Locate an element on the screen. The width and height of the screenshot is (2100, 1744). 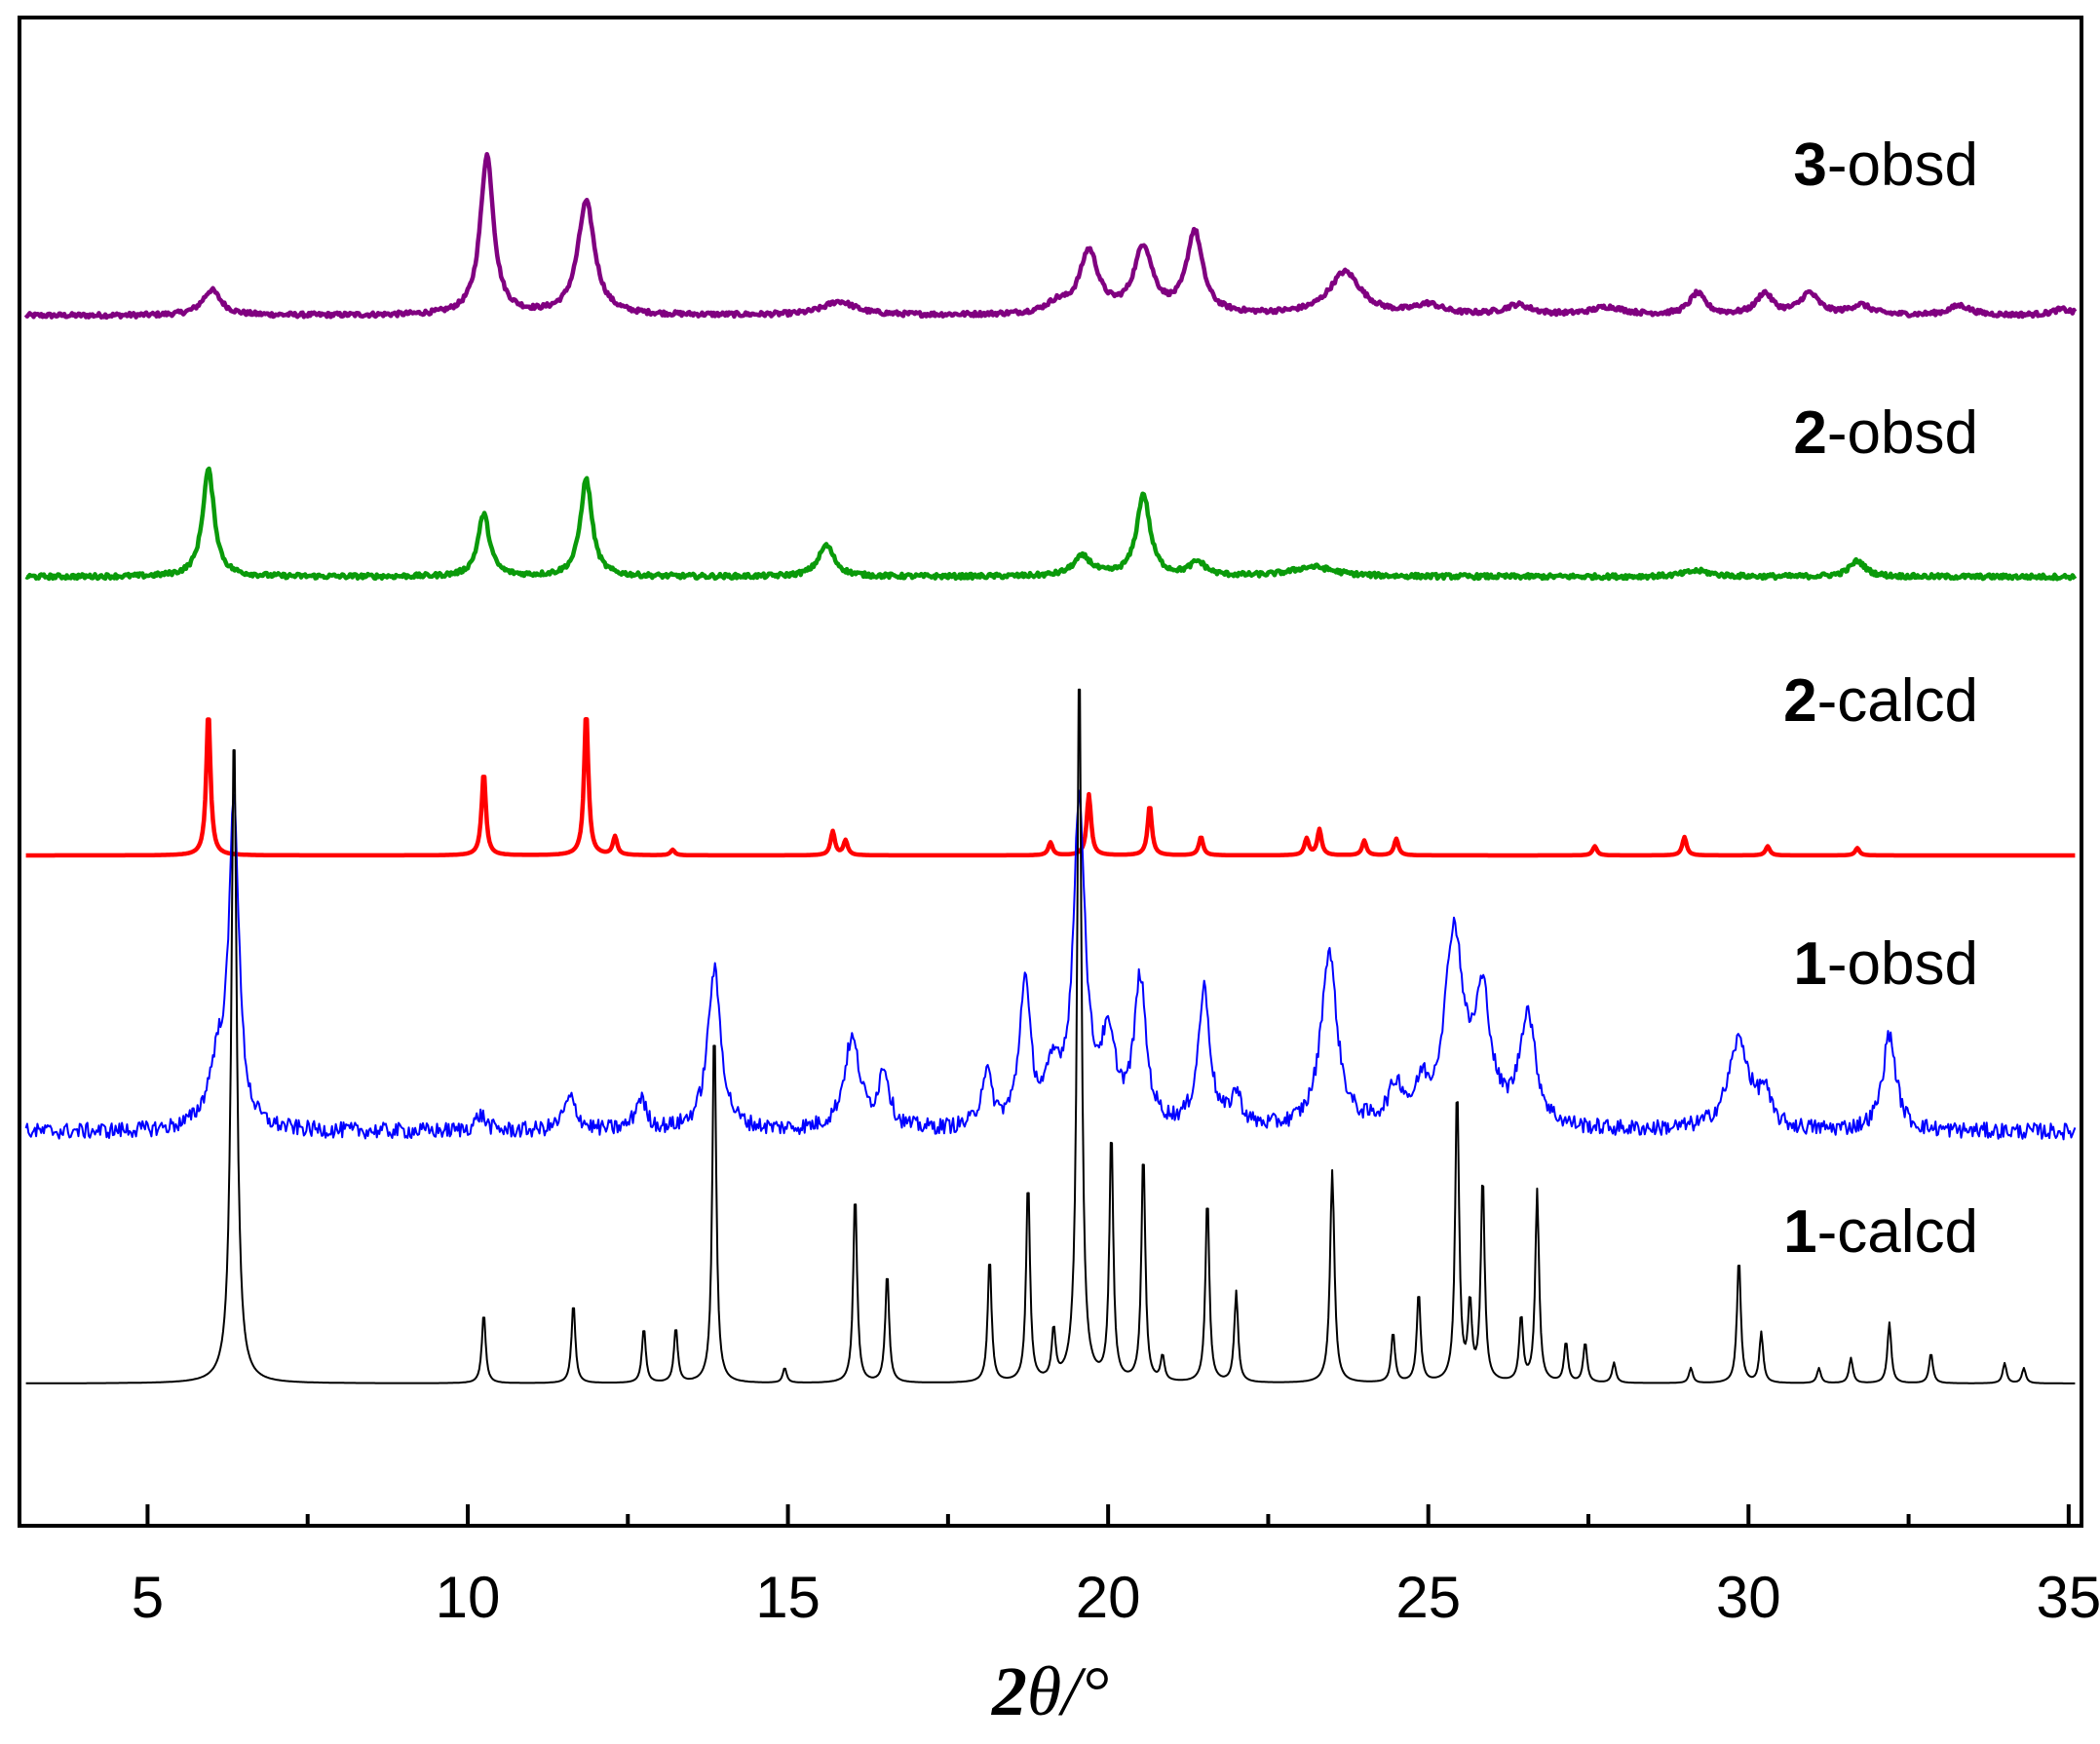
x-axis-label-prefix: 2 is located at coordinates (1009, 1691).